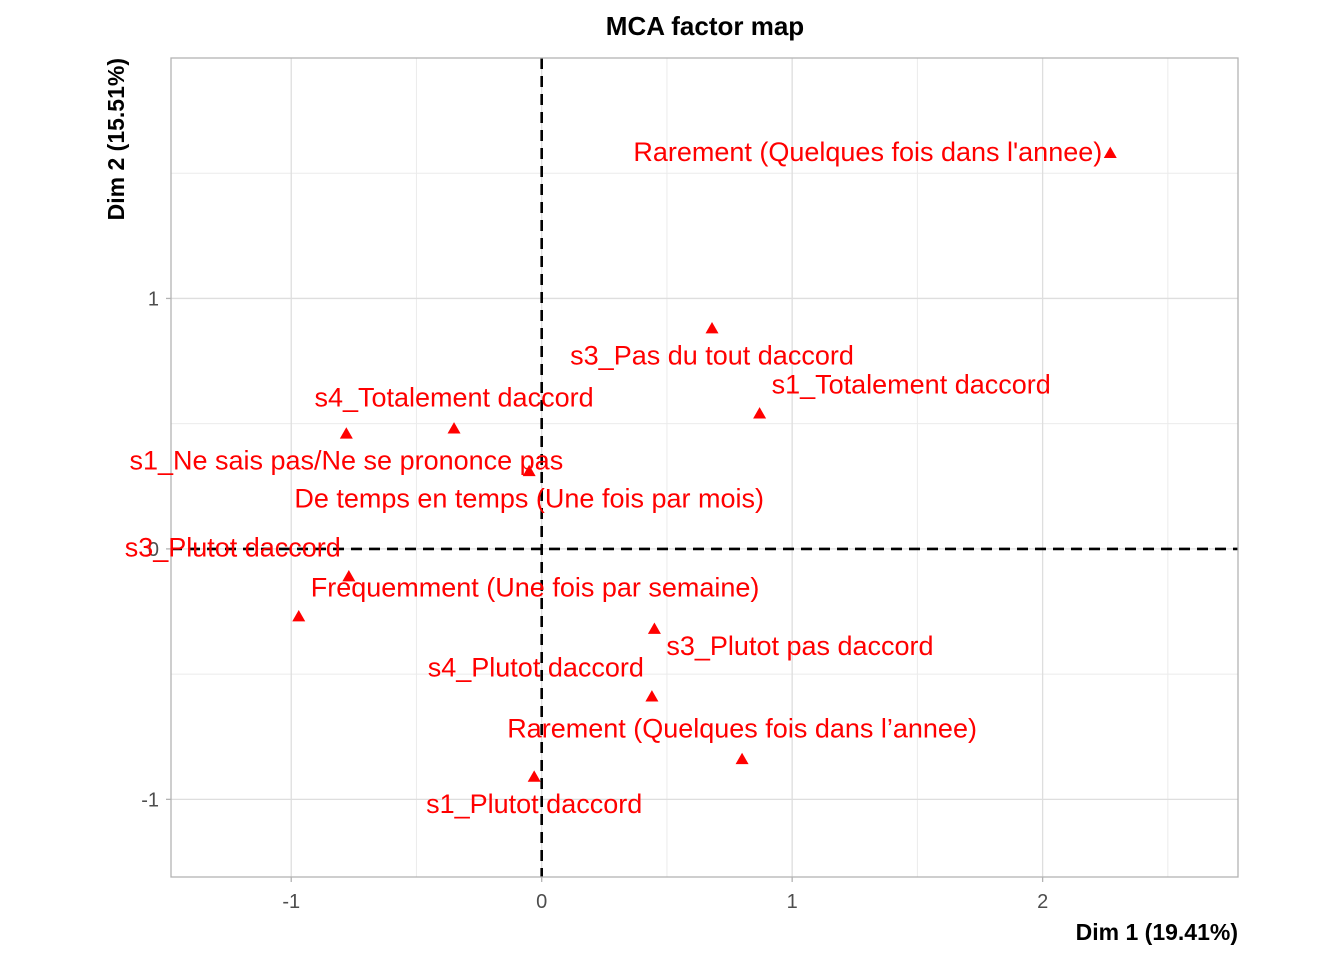  Describe the element at coordinates (233, 547) in the screenshot. I see `data-point-label: s3_Plutot daccord` at that location.